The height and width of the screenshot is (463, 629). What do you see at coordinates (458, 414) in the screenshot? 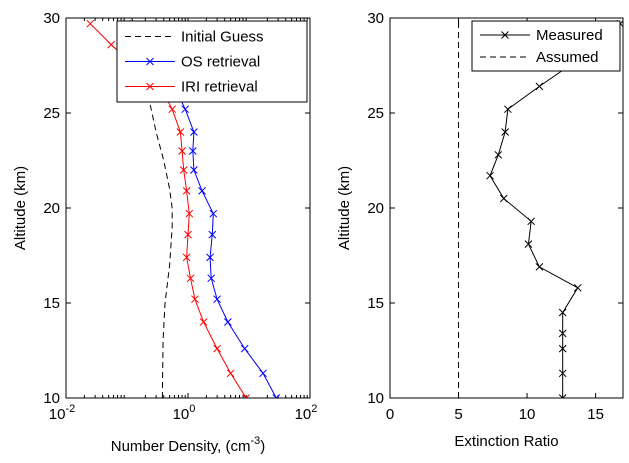
I see `x-tick-label: 5` at bounding box center [458, 414].